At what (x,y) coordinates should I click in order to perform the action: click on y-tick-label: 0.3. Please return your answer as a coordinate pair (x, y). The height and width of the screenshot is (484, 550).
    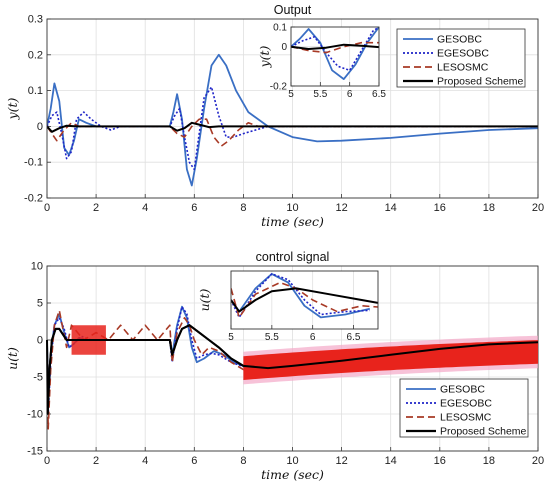
    Looking at the image, I should click on (35, 20).